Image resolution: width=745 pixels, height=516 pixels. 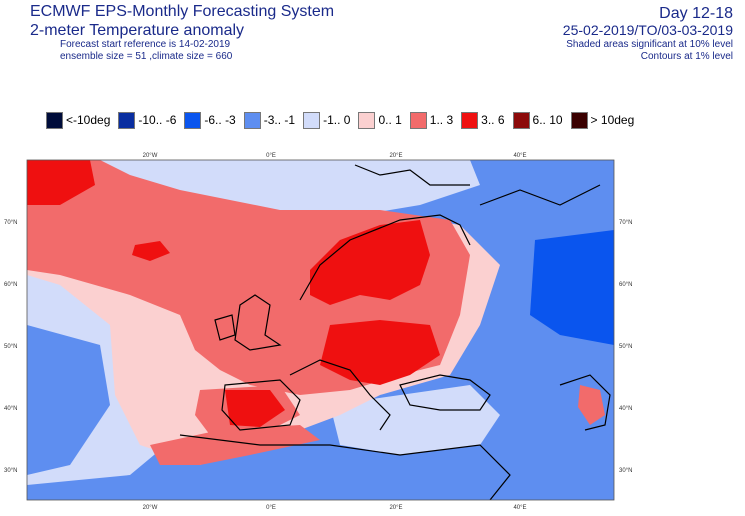 What do you see at coordinates (390, 120) in the screenshot?
I see `legend-label: 0.. 1` at bounding box center [390, 120].